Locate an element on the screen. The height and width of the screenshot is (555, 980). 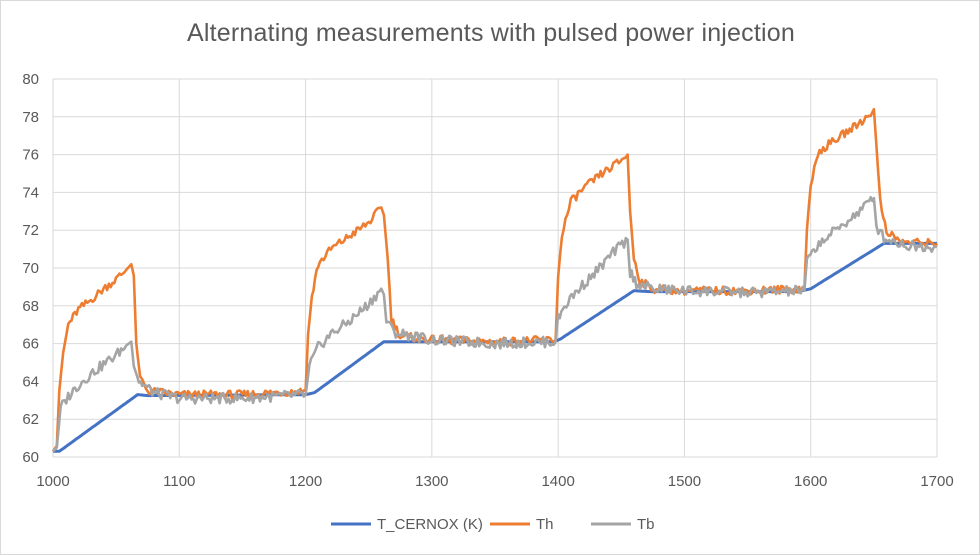
legend-label: Tb is located at coordinates (646, 524).